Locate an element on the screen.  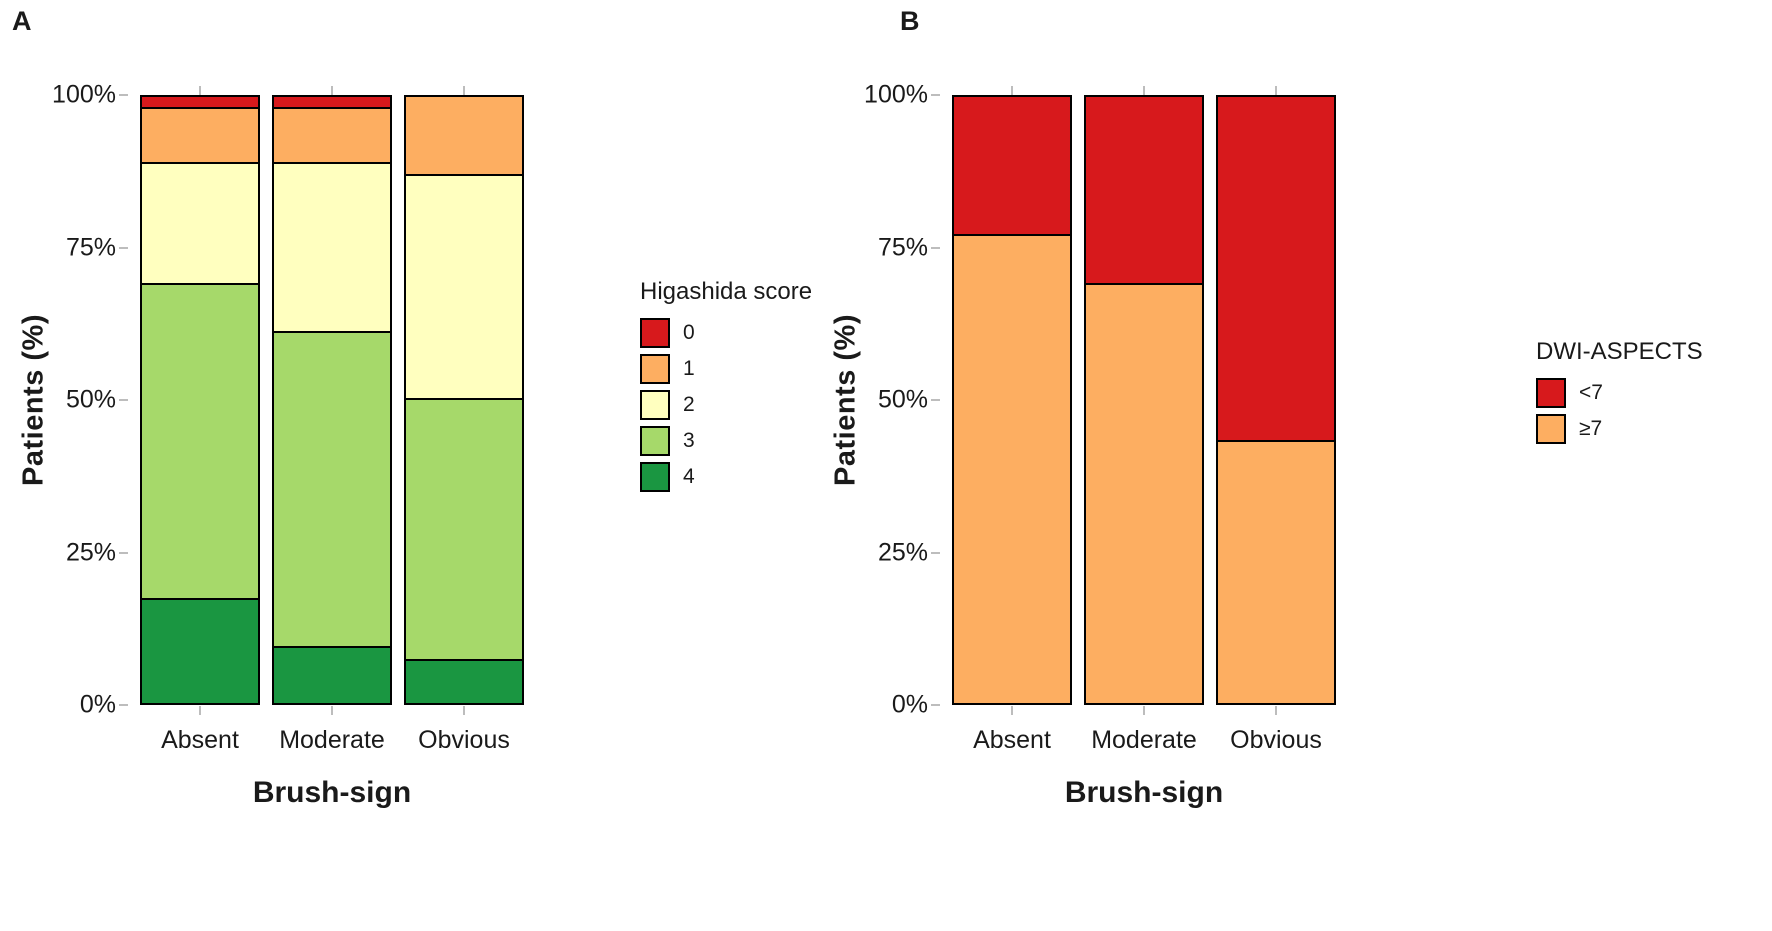
legend-item: 2 is located at coordinates (726, 405).